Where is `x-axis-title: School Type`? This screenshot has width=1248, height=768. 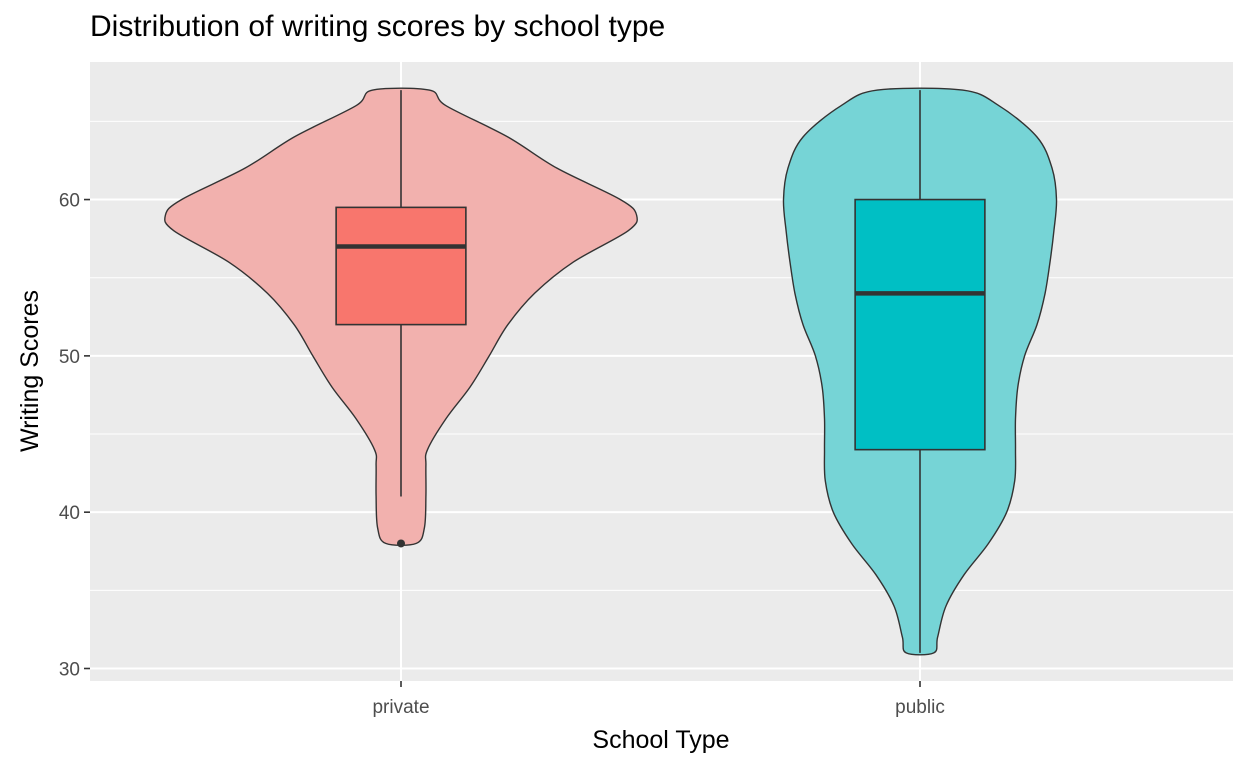 x-axis-title: School Type is located at coordinates (660, 740).